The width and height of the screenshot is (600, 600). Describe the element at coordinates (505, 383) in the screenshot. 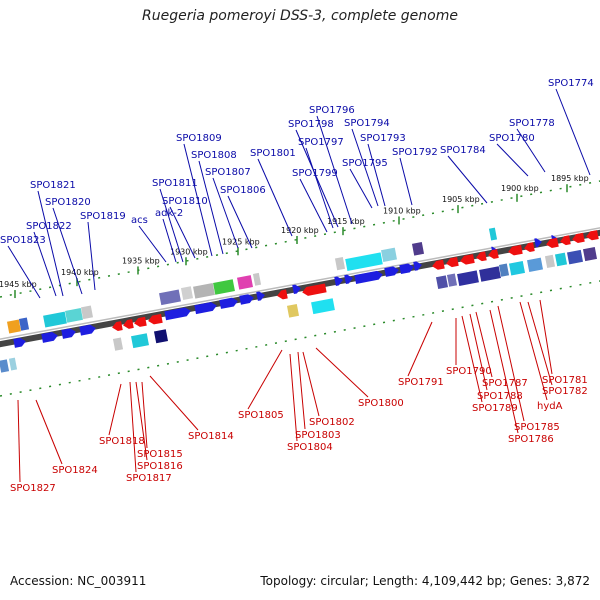

I see `gene-label-bottom: SPO1787` at that location.